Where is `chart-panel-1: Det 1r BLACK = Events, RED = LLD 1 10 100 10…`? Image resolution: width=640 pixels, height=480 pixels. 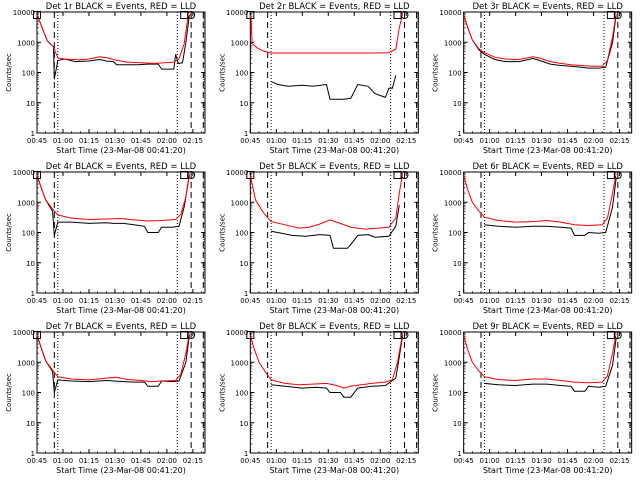
chart-panel-1: Det 1r BLACK = Events, RED = LLD 1 10 100 10… is located at coordinates (105, 78).